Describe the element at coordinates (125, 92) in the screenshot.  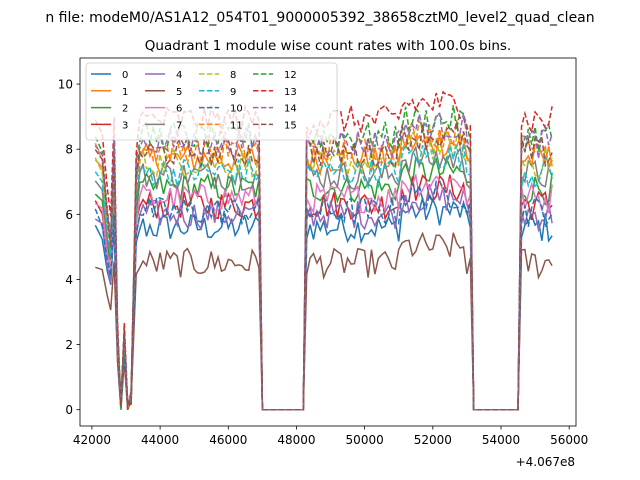
I see `legend-label-1: 1` at that location.